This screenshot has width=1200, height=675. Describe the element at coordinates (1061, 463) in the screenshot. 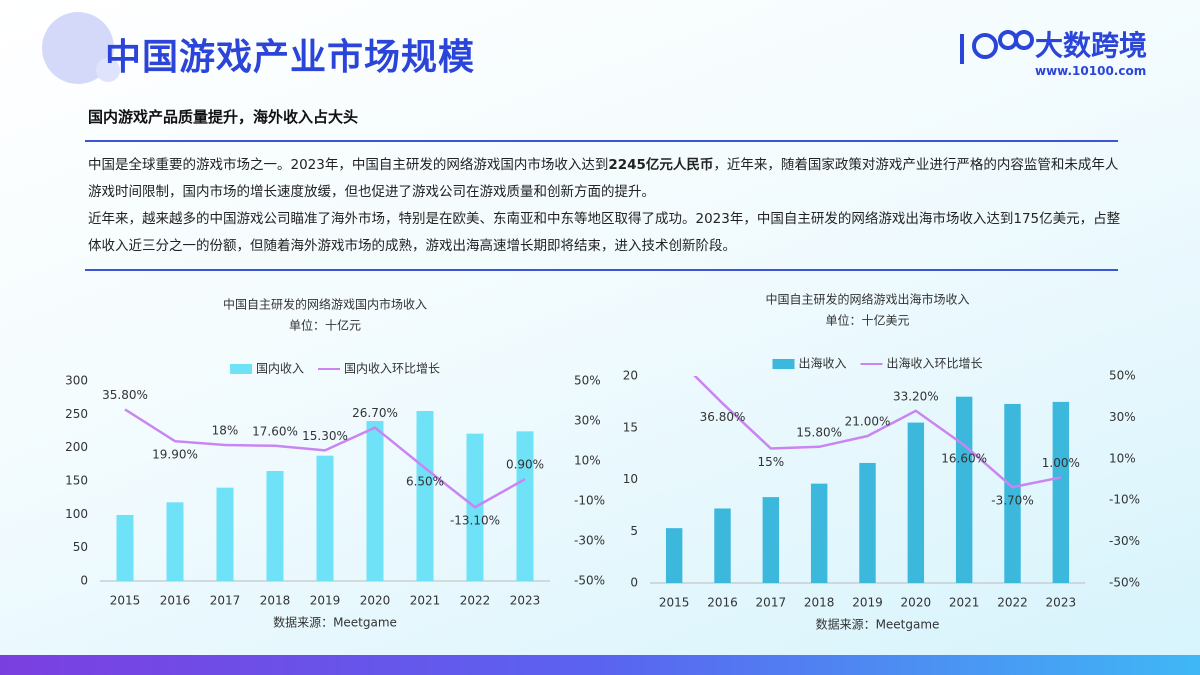

I see `data-label: 1.00%` at that location.